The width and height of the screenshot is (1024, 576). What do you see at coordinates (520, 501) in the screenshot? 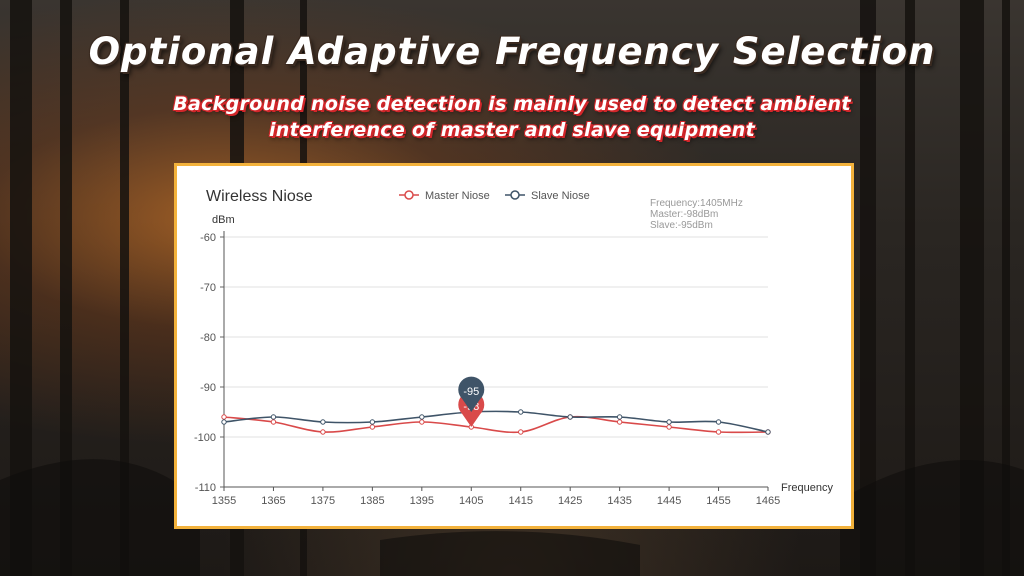
I see `x-tick-label: 1415` at bounding box center [520, 501].